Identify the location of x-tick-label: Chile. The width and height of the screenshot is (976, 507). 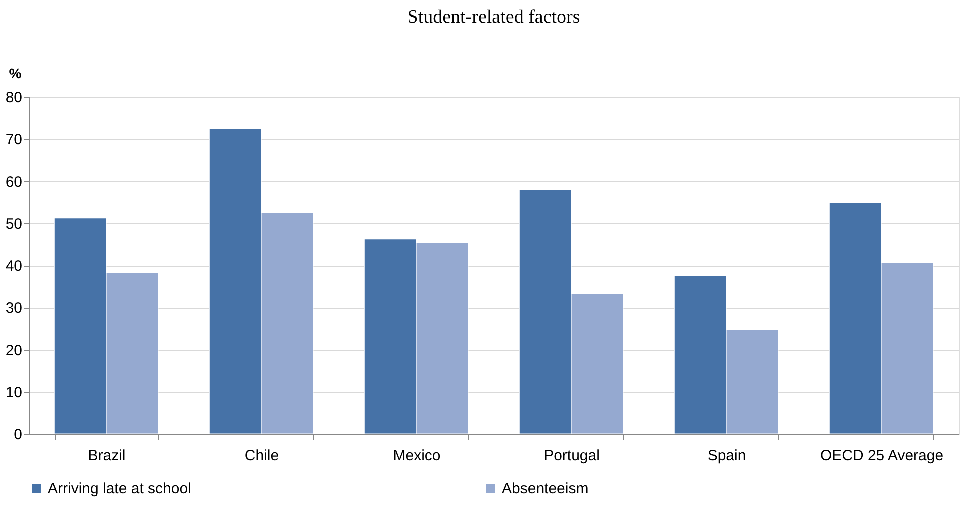
(262, 456).